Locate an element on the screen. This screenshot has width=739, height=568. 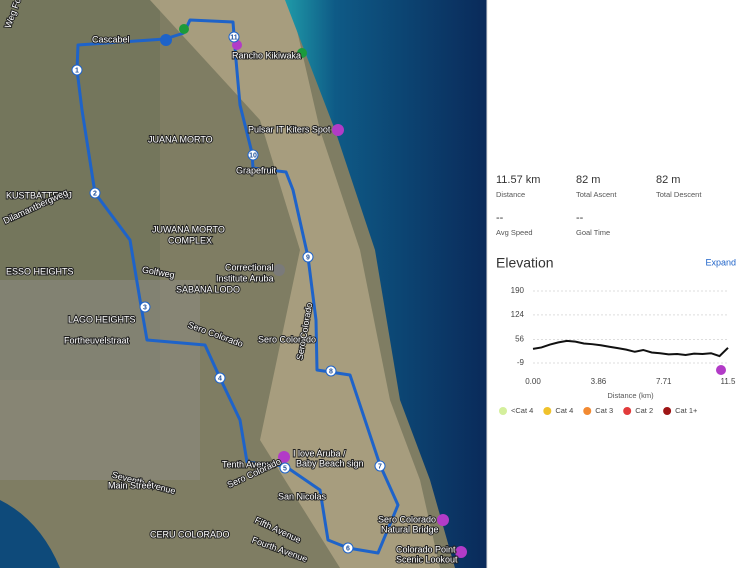
place-label: COMPLEX is located at coordinates (190, 240).